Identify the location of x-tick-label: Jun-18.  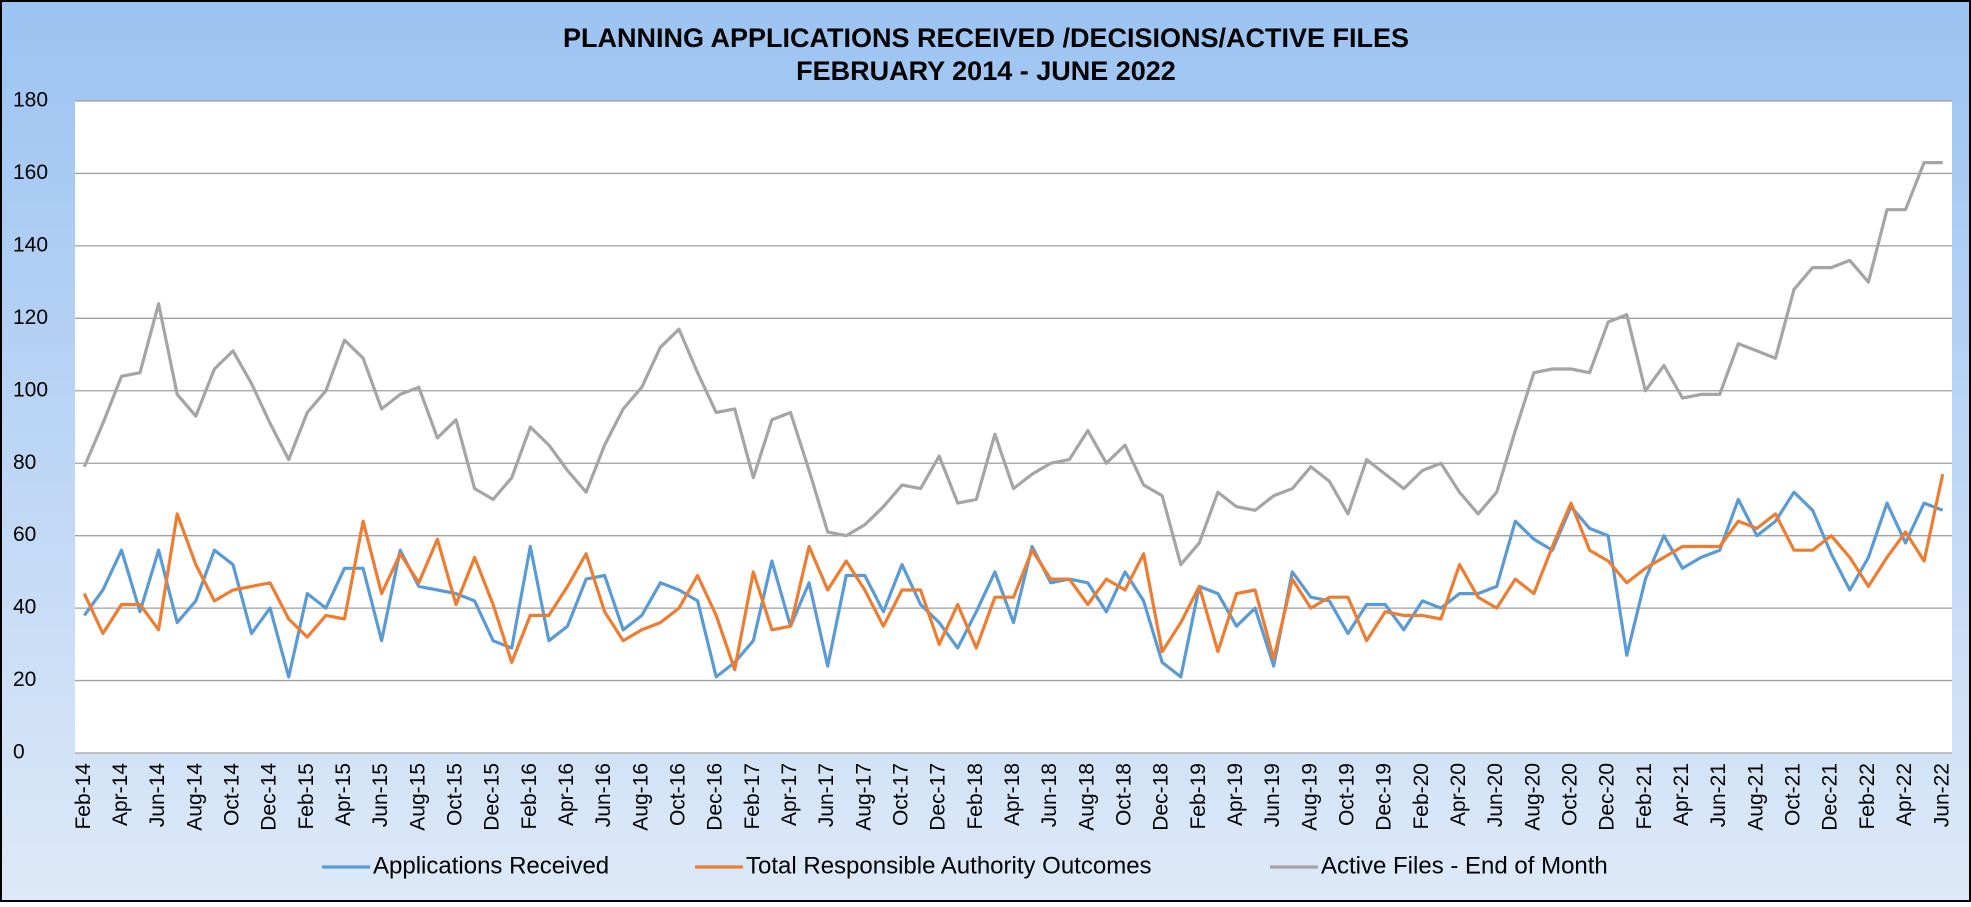
(1049, 795).